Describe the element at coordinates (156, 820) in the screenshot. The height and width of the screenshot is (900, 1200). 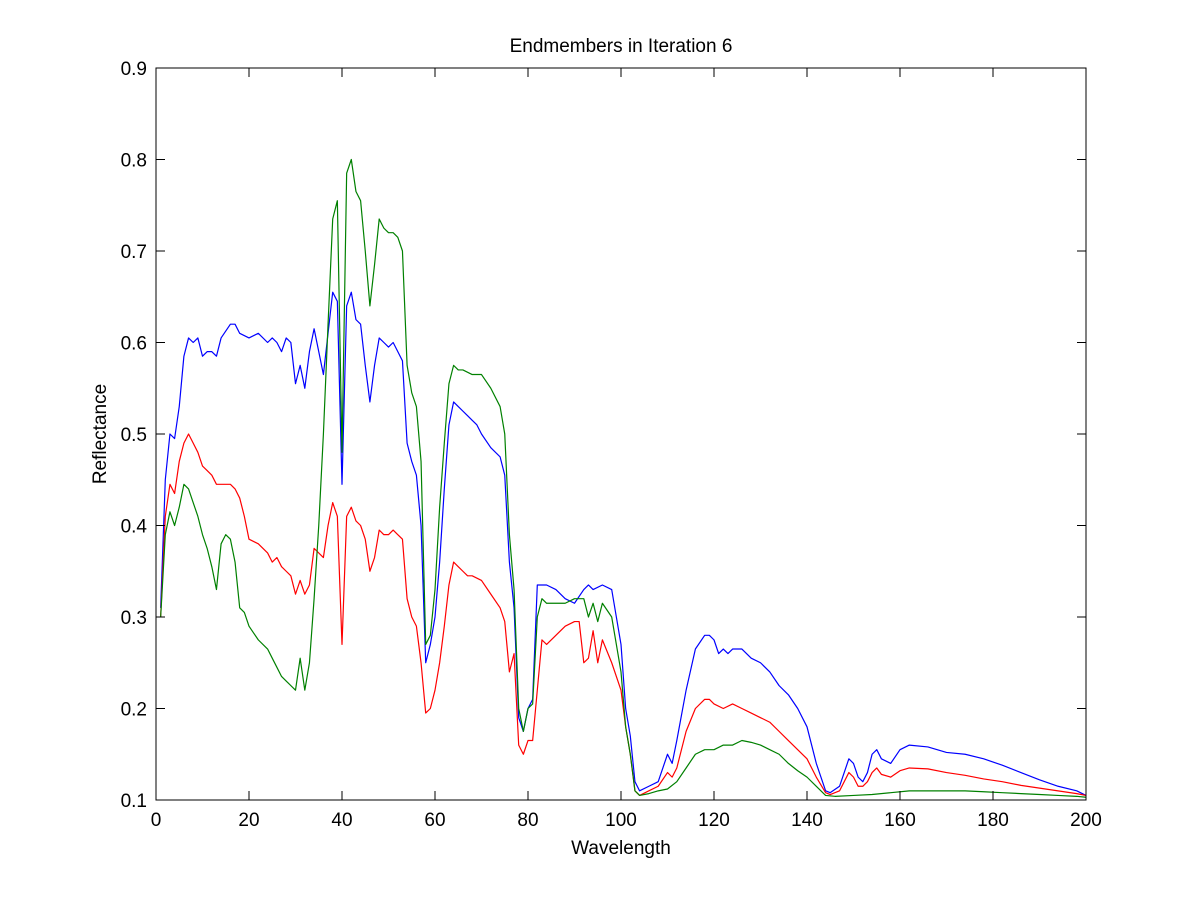
I see `x-tick-label: 0` at that location.